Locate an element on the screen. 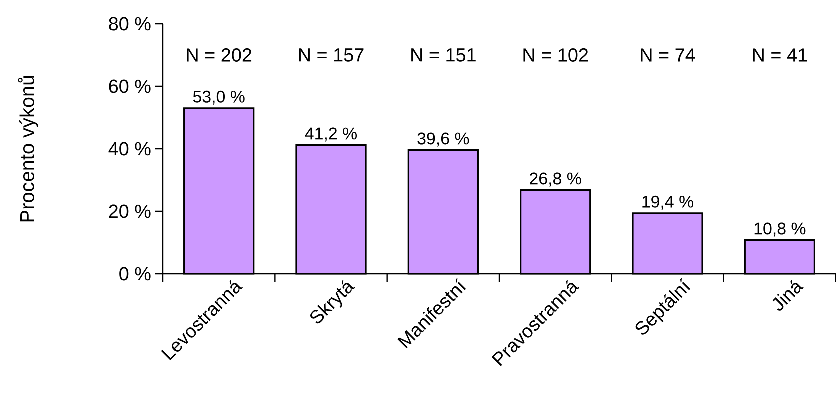  annotation: N = 102 is located at coordinates (556, 55).